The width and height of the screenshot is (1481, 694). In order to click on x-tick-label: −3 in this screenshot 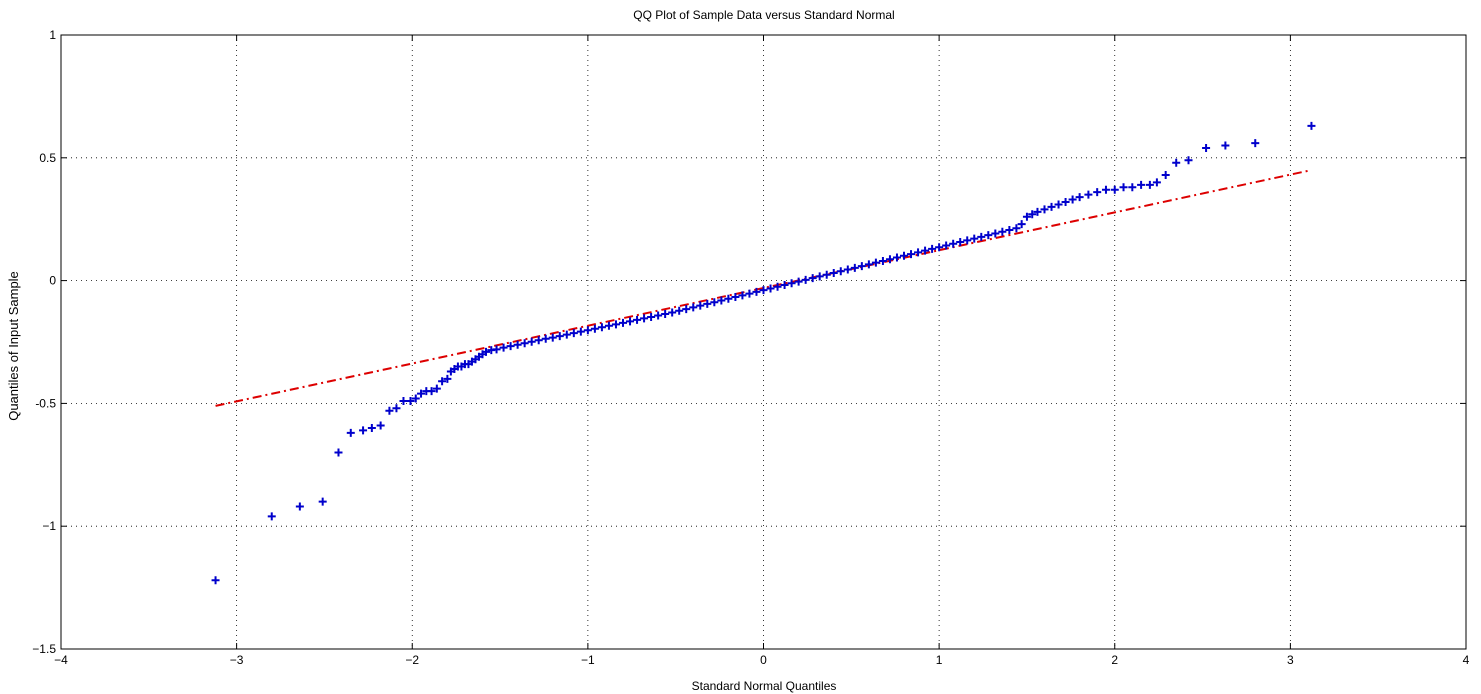, I will do `click(237, 660)`.